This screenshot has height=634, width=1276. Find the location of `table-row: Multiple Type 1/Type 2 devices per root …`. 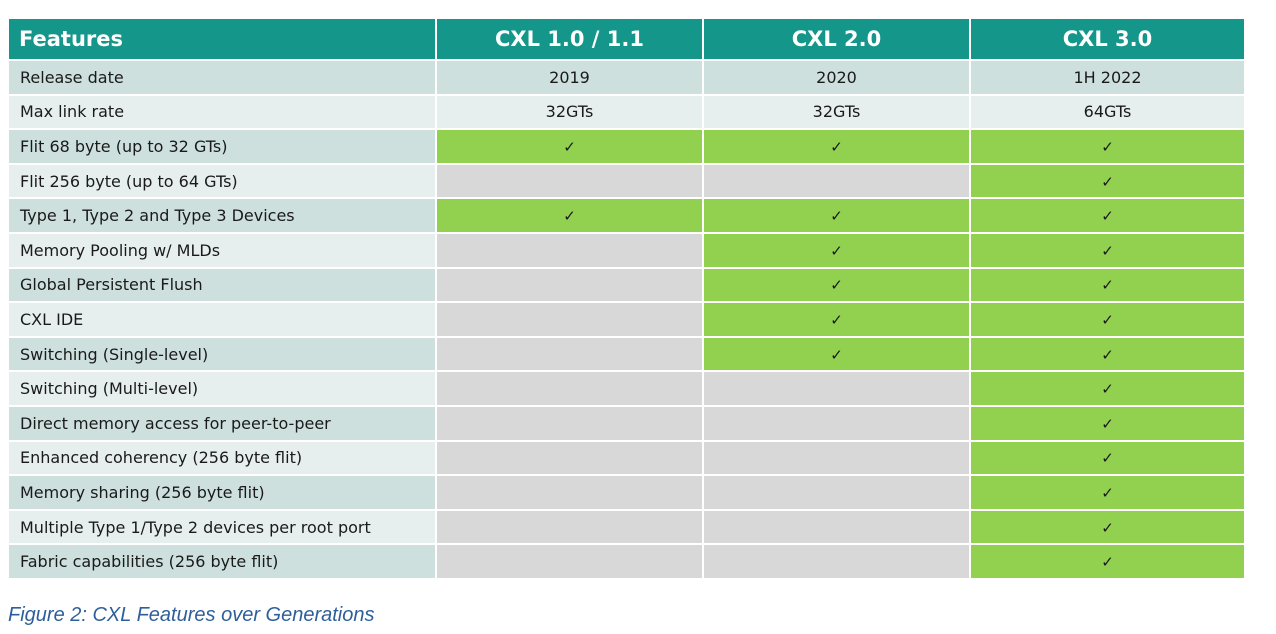

table-row: Multiple Type 1/Type 2 devices per root … is located at coordinates (626, 527).